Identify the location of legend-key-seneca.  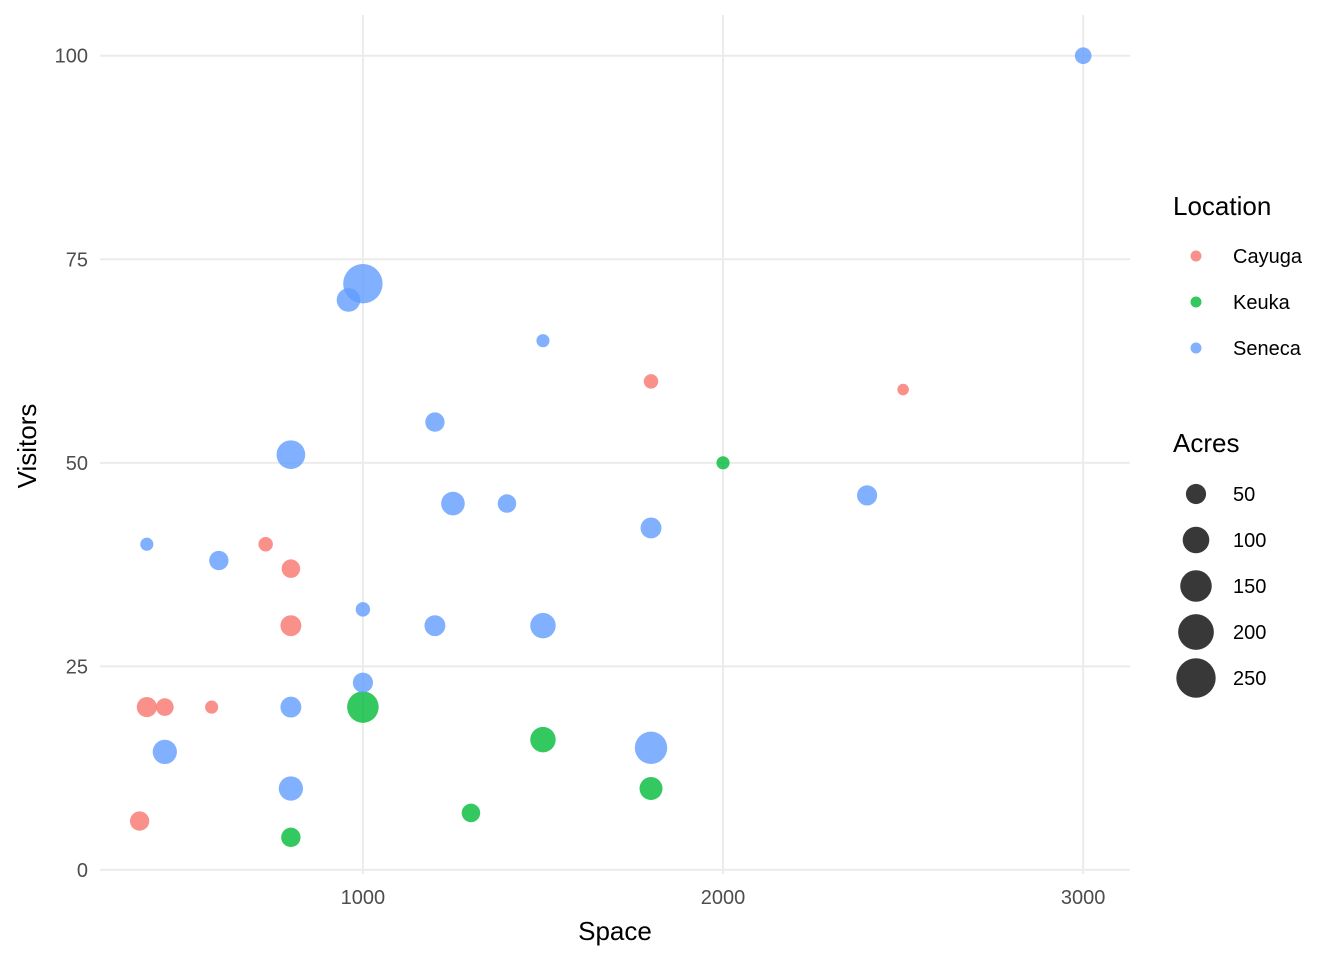
(1196, 348).